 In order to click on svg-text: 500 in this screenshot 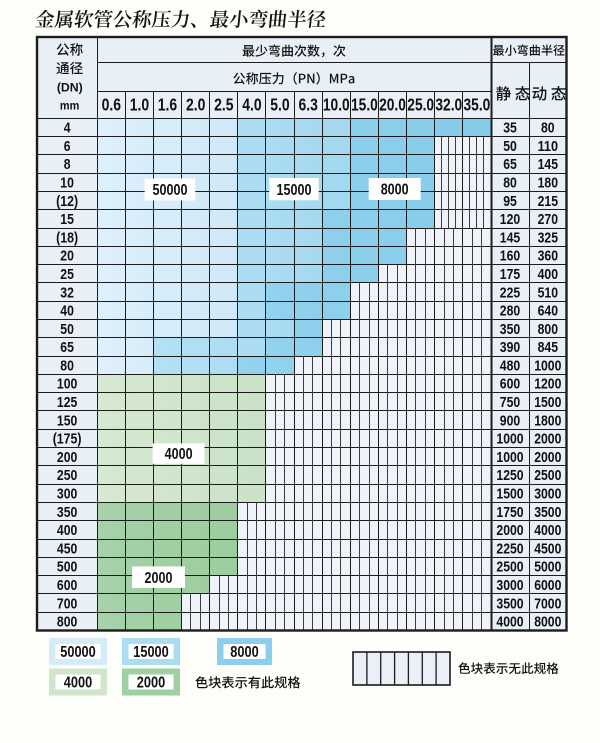, I will do `click(67, 568)`.